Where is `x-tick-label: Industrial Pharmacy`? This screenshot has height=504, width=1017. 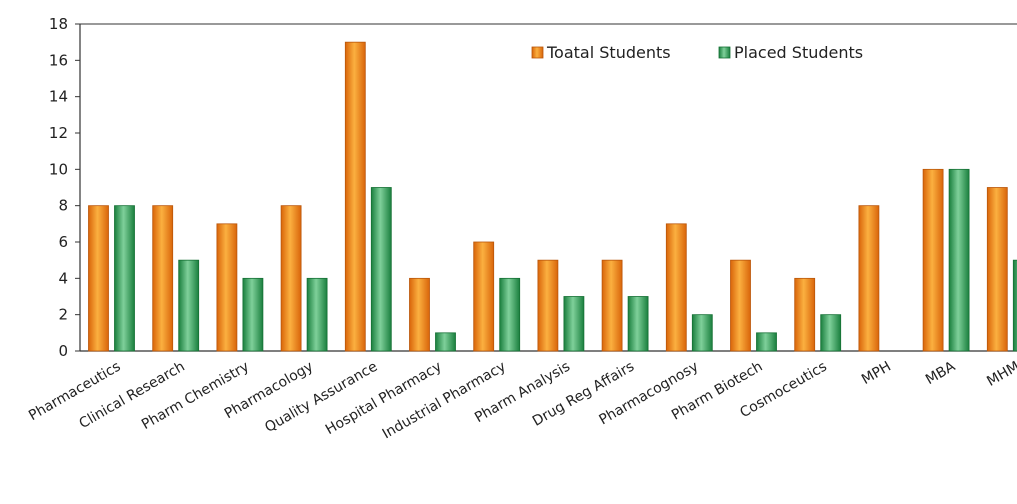 x-tick-label: Industrial Pharmacy is located at coordinates (444, 401).